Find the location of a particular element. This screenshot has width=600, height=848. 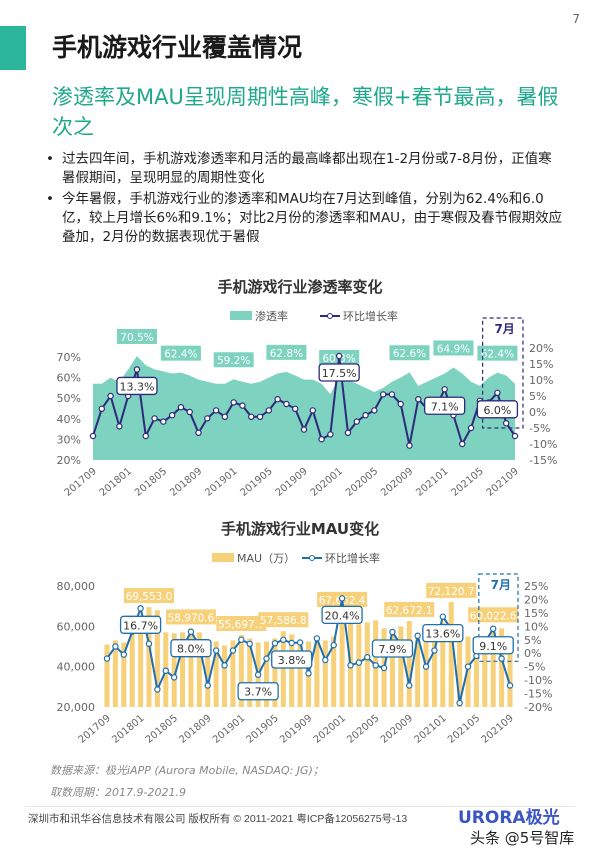

growth-data-label: 3.7% is located at coordinates (258, 692).